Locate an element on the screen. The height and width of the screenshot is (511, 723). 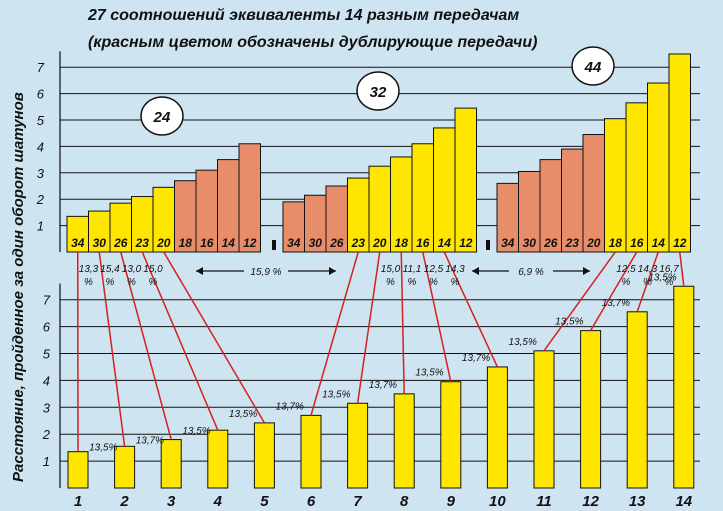
y-tick-label: 6 is located at coordinates (47, 327).